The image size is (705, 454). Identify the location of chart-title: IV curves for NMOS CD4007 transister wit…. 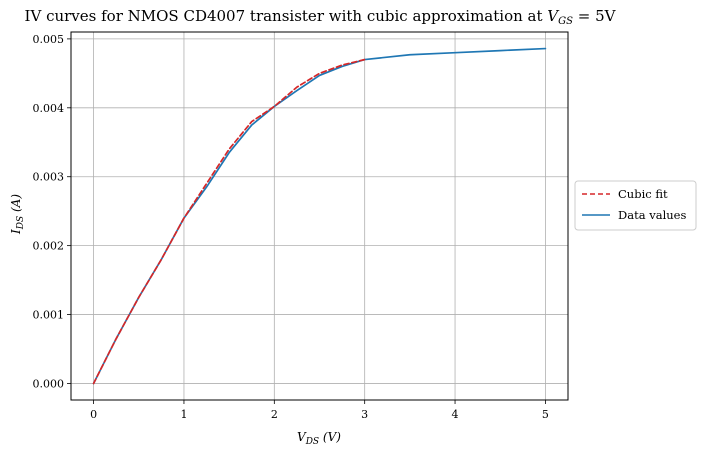
(321, 17).